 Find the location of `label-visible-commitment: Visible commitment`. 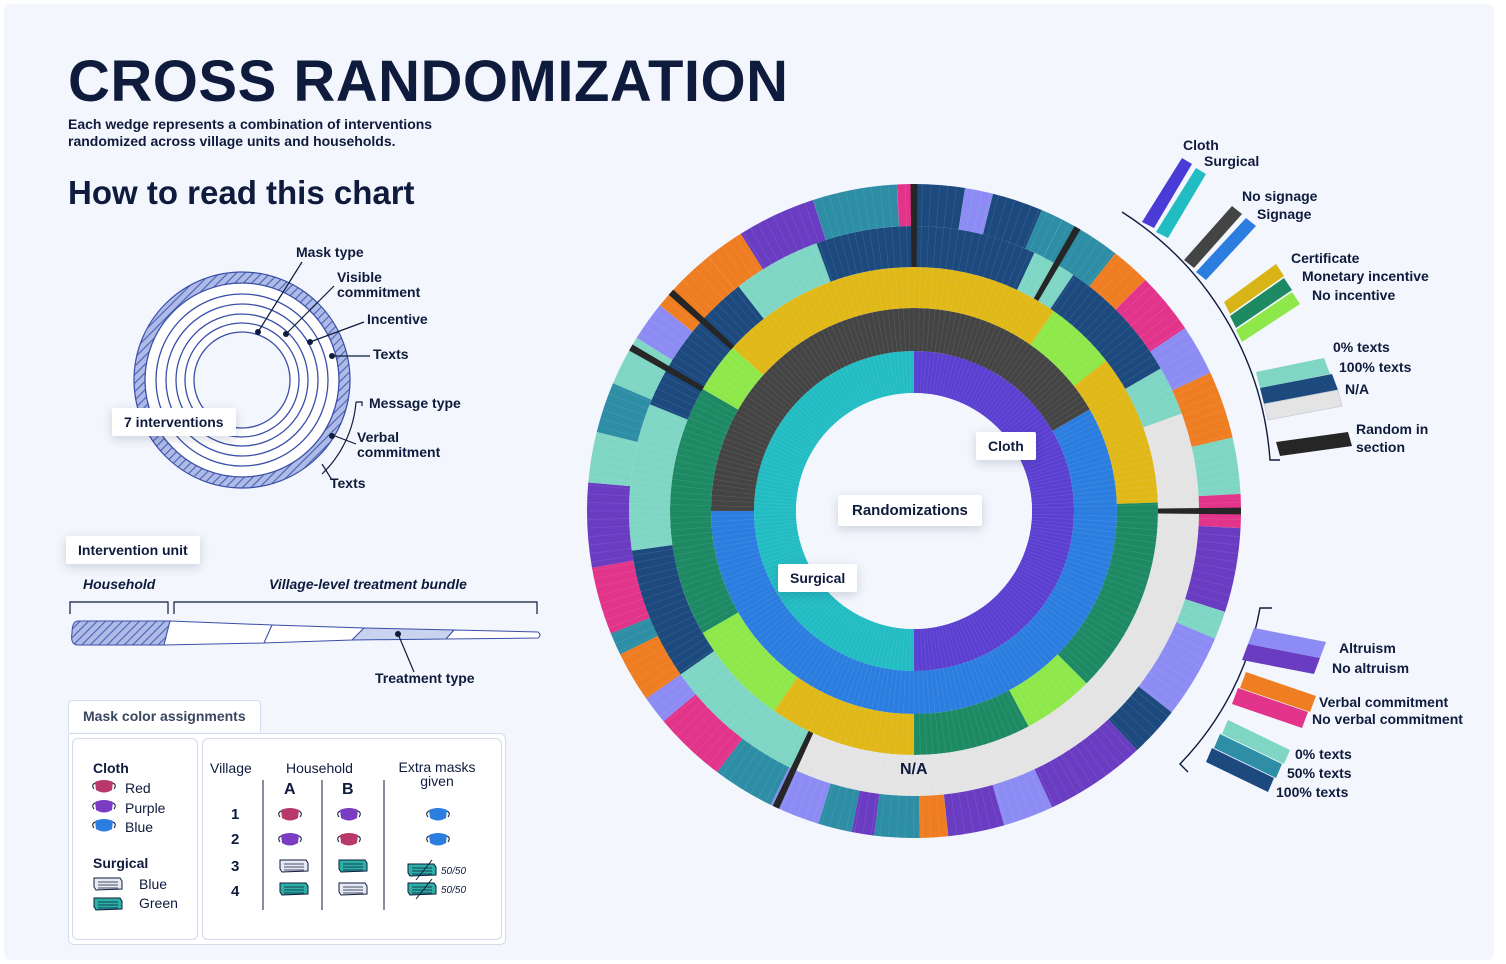

label-visible-commitment: Visible commitment is located at coordinates (379, 284).